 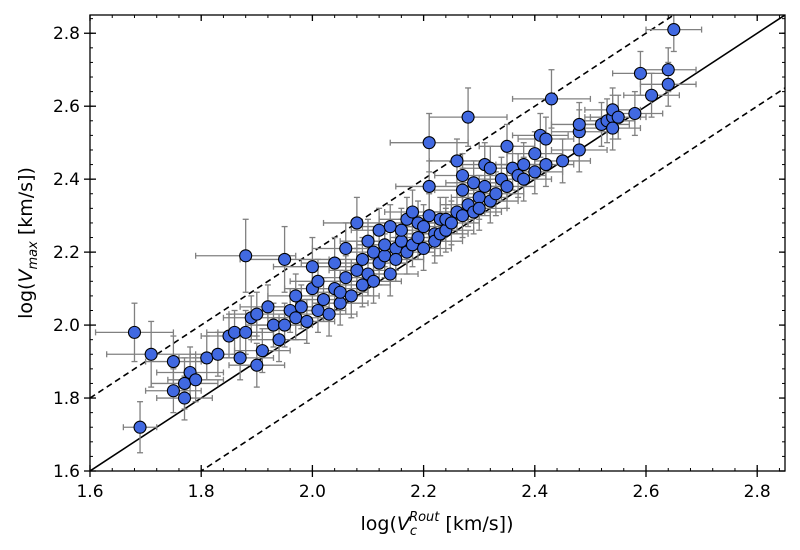 What do you see at coordinates (66, 180) in the screenshot?
I see `y-tick-label: 2.4` at bounding box center [66, 180].